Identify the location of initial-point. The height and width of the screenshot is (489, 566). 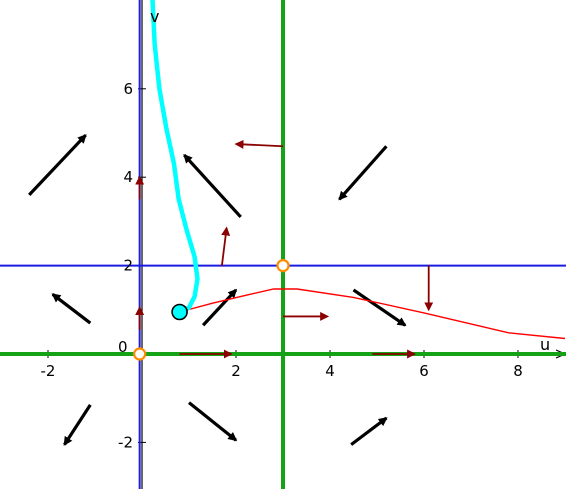
(179, 312).